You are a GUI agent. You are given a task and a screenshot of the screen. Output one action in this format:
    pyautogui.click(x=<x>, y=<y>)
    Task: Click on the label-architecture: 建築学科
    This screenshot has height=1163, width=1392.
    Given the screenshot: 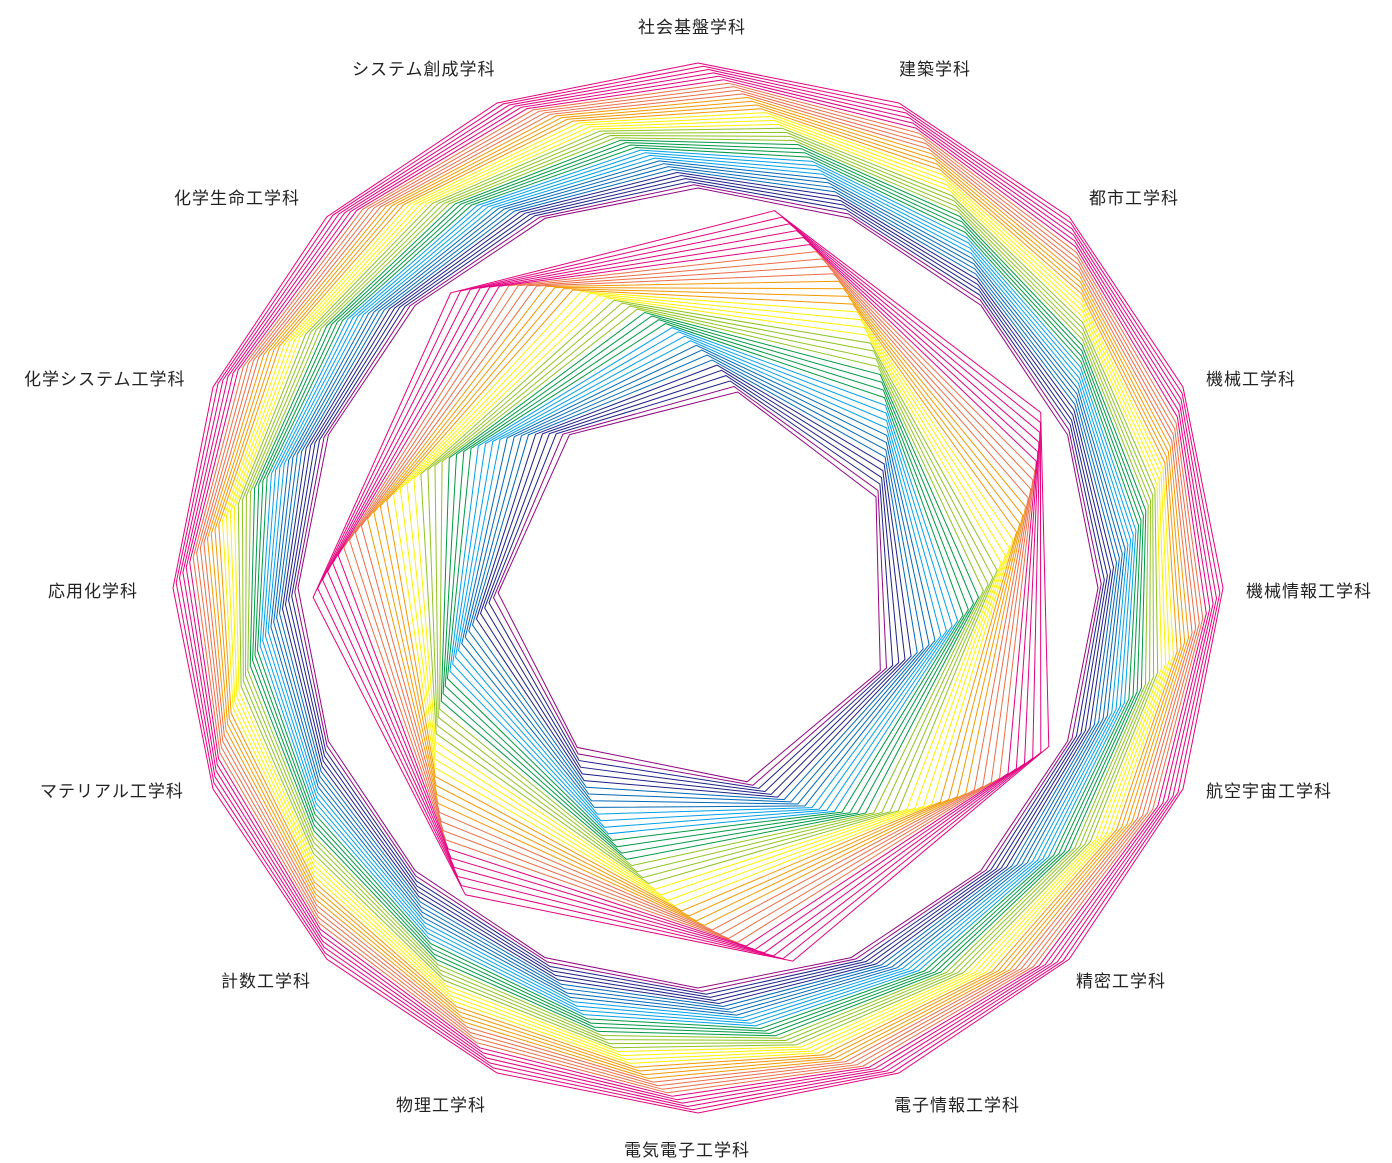 What is the action you would take?
    pyautogui.click(x=935, y=70)
    